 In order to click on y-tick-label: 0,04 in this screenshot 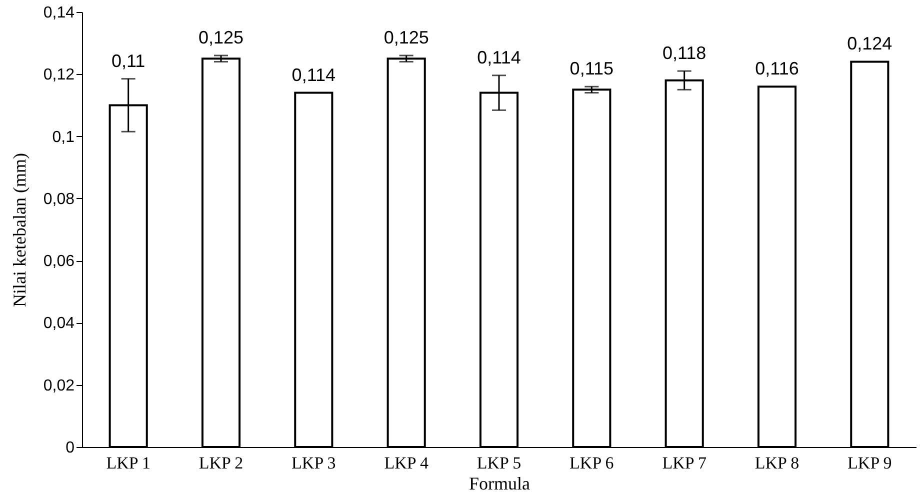, I will do `click(59, 323)`.